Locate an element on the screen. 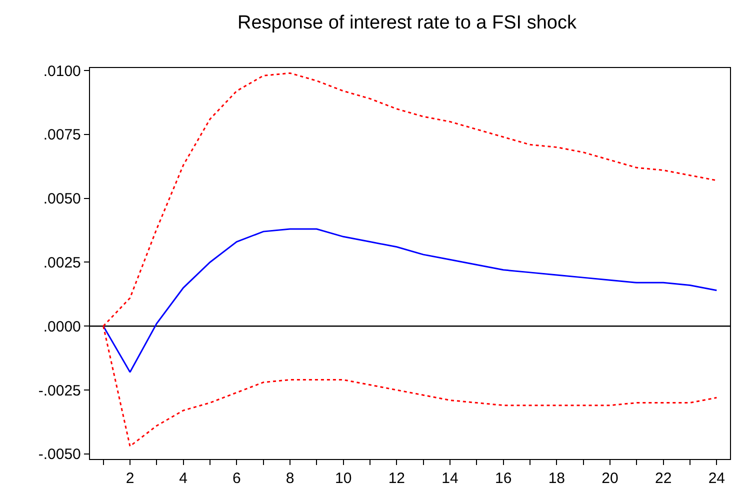 Image resolution: width=740 pixels, height=499 pixels. y-tick-label: .0050 is located at coordinates (62, 199).